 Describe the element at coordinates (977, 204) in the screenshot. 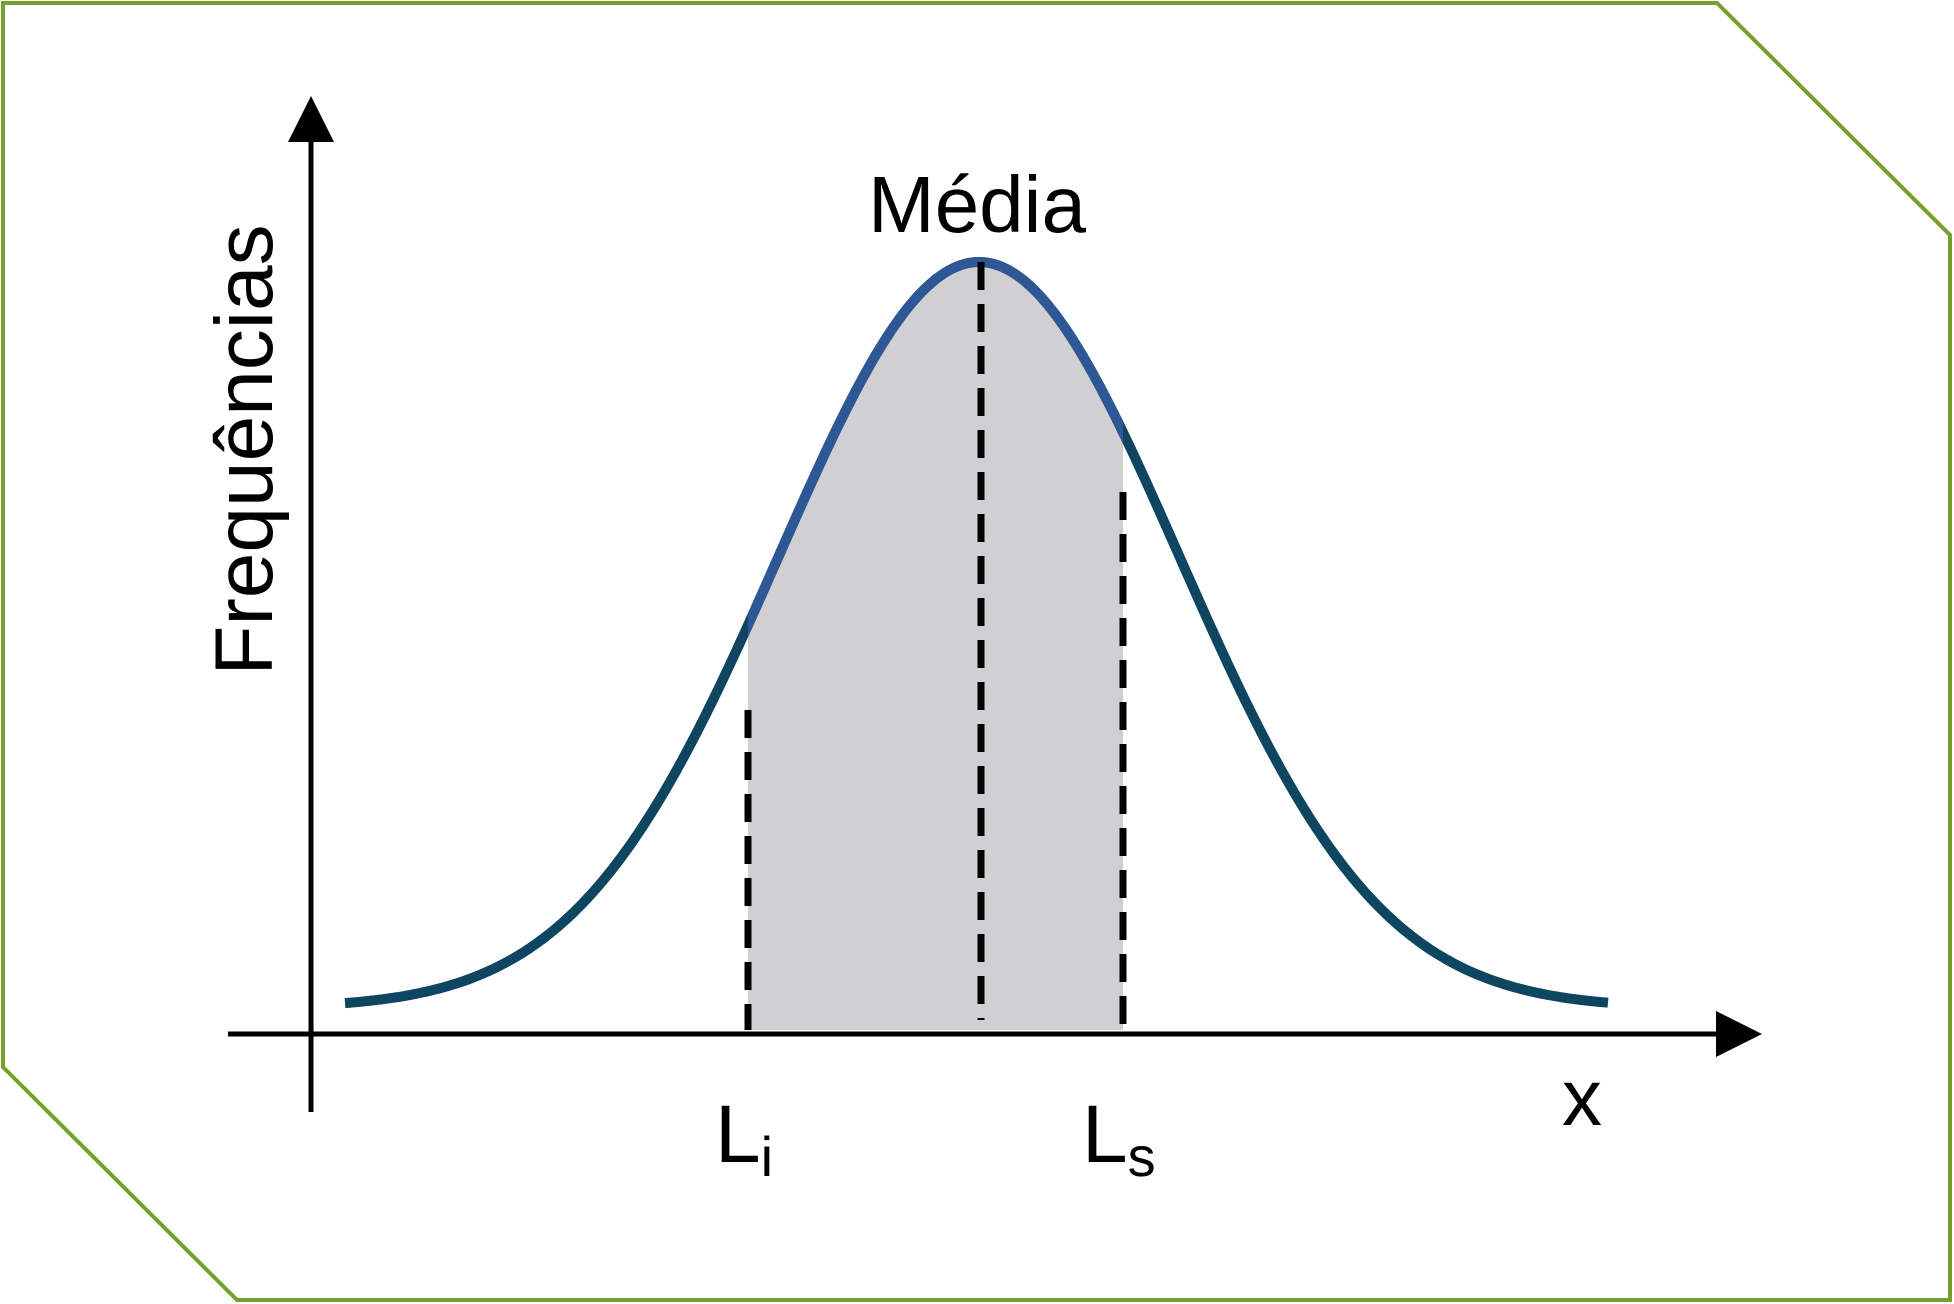

I see `mean-label: Média` at that location.